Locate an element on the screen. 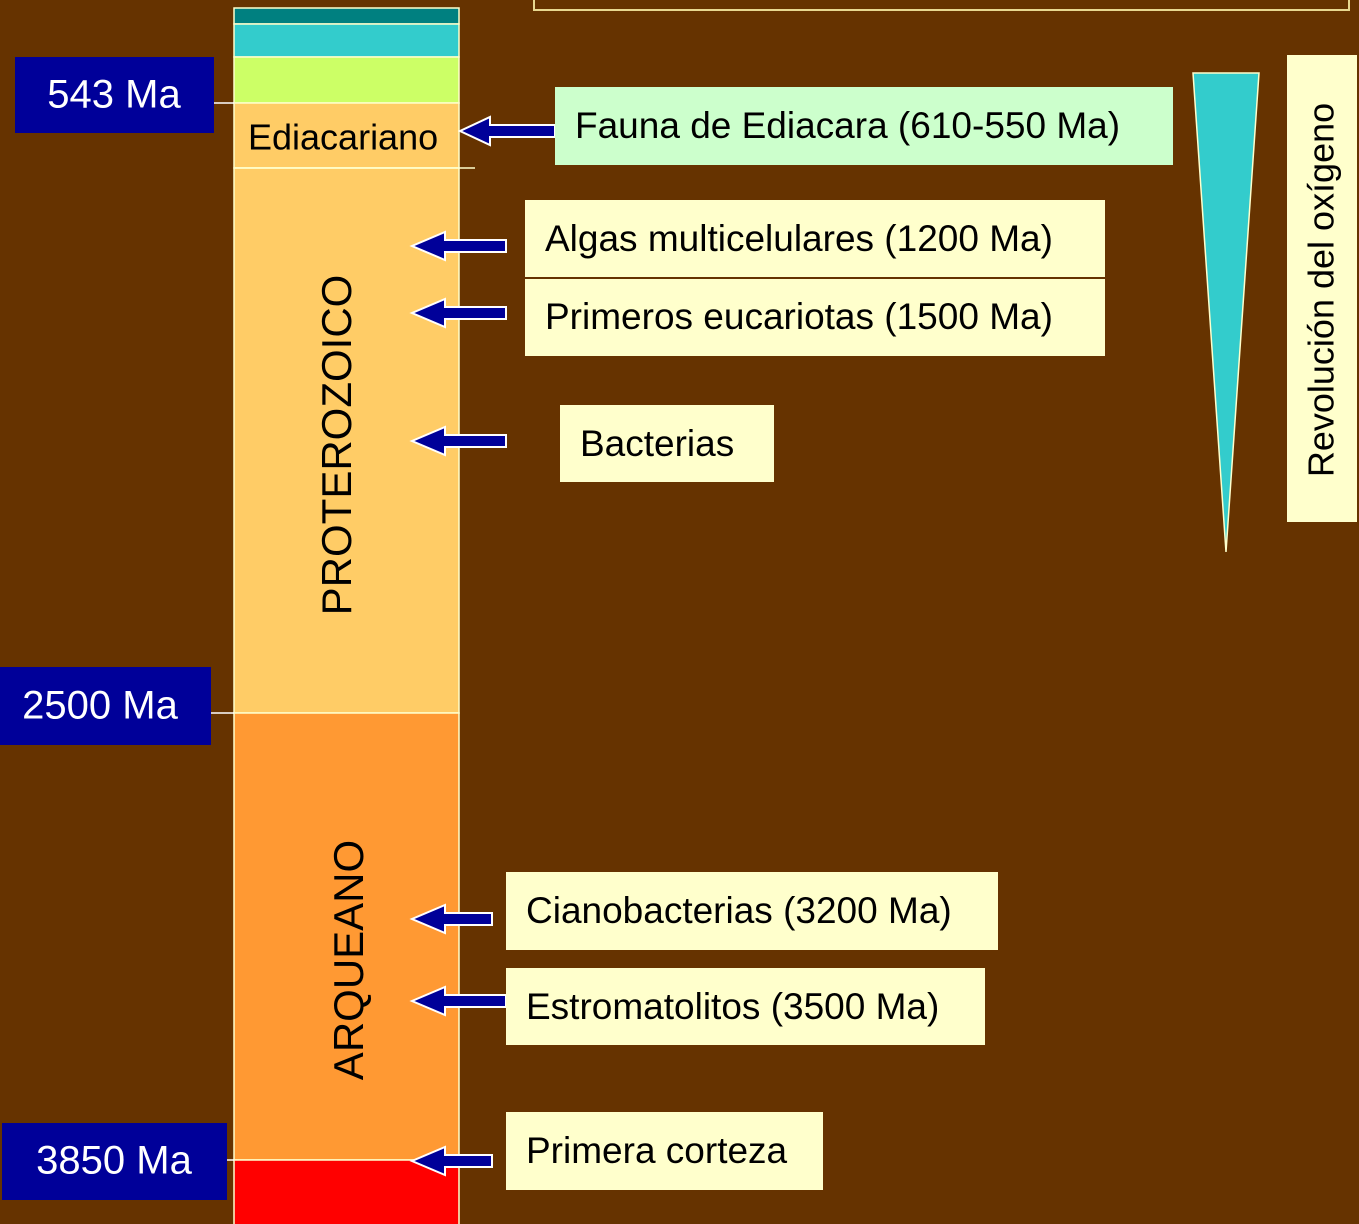 Image resolution: width=1359 pixels, height=1224 pixels. title-box is located at coordinates (941, 5).